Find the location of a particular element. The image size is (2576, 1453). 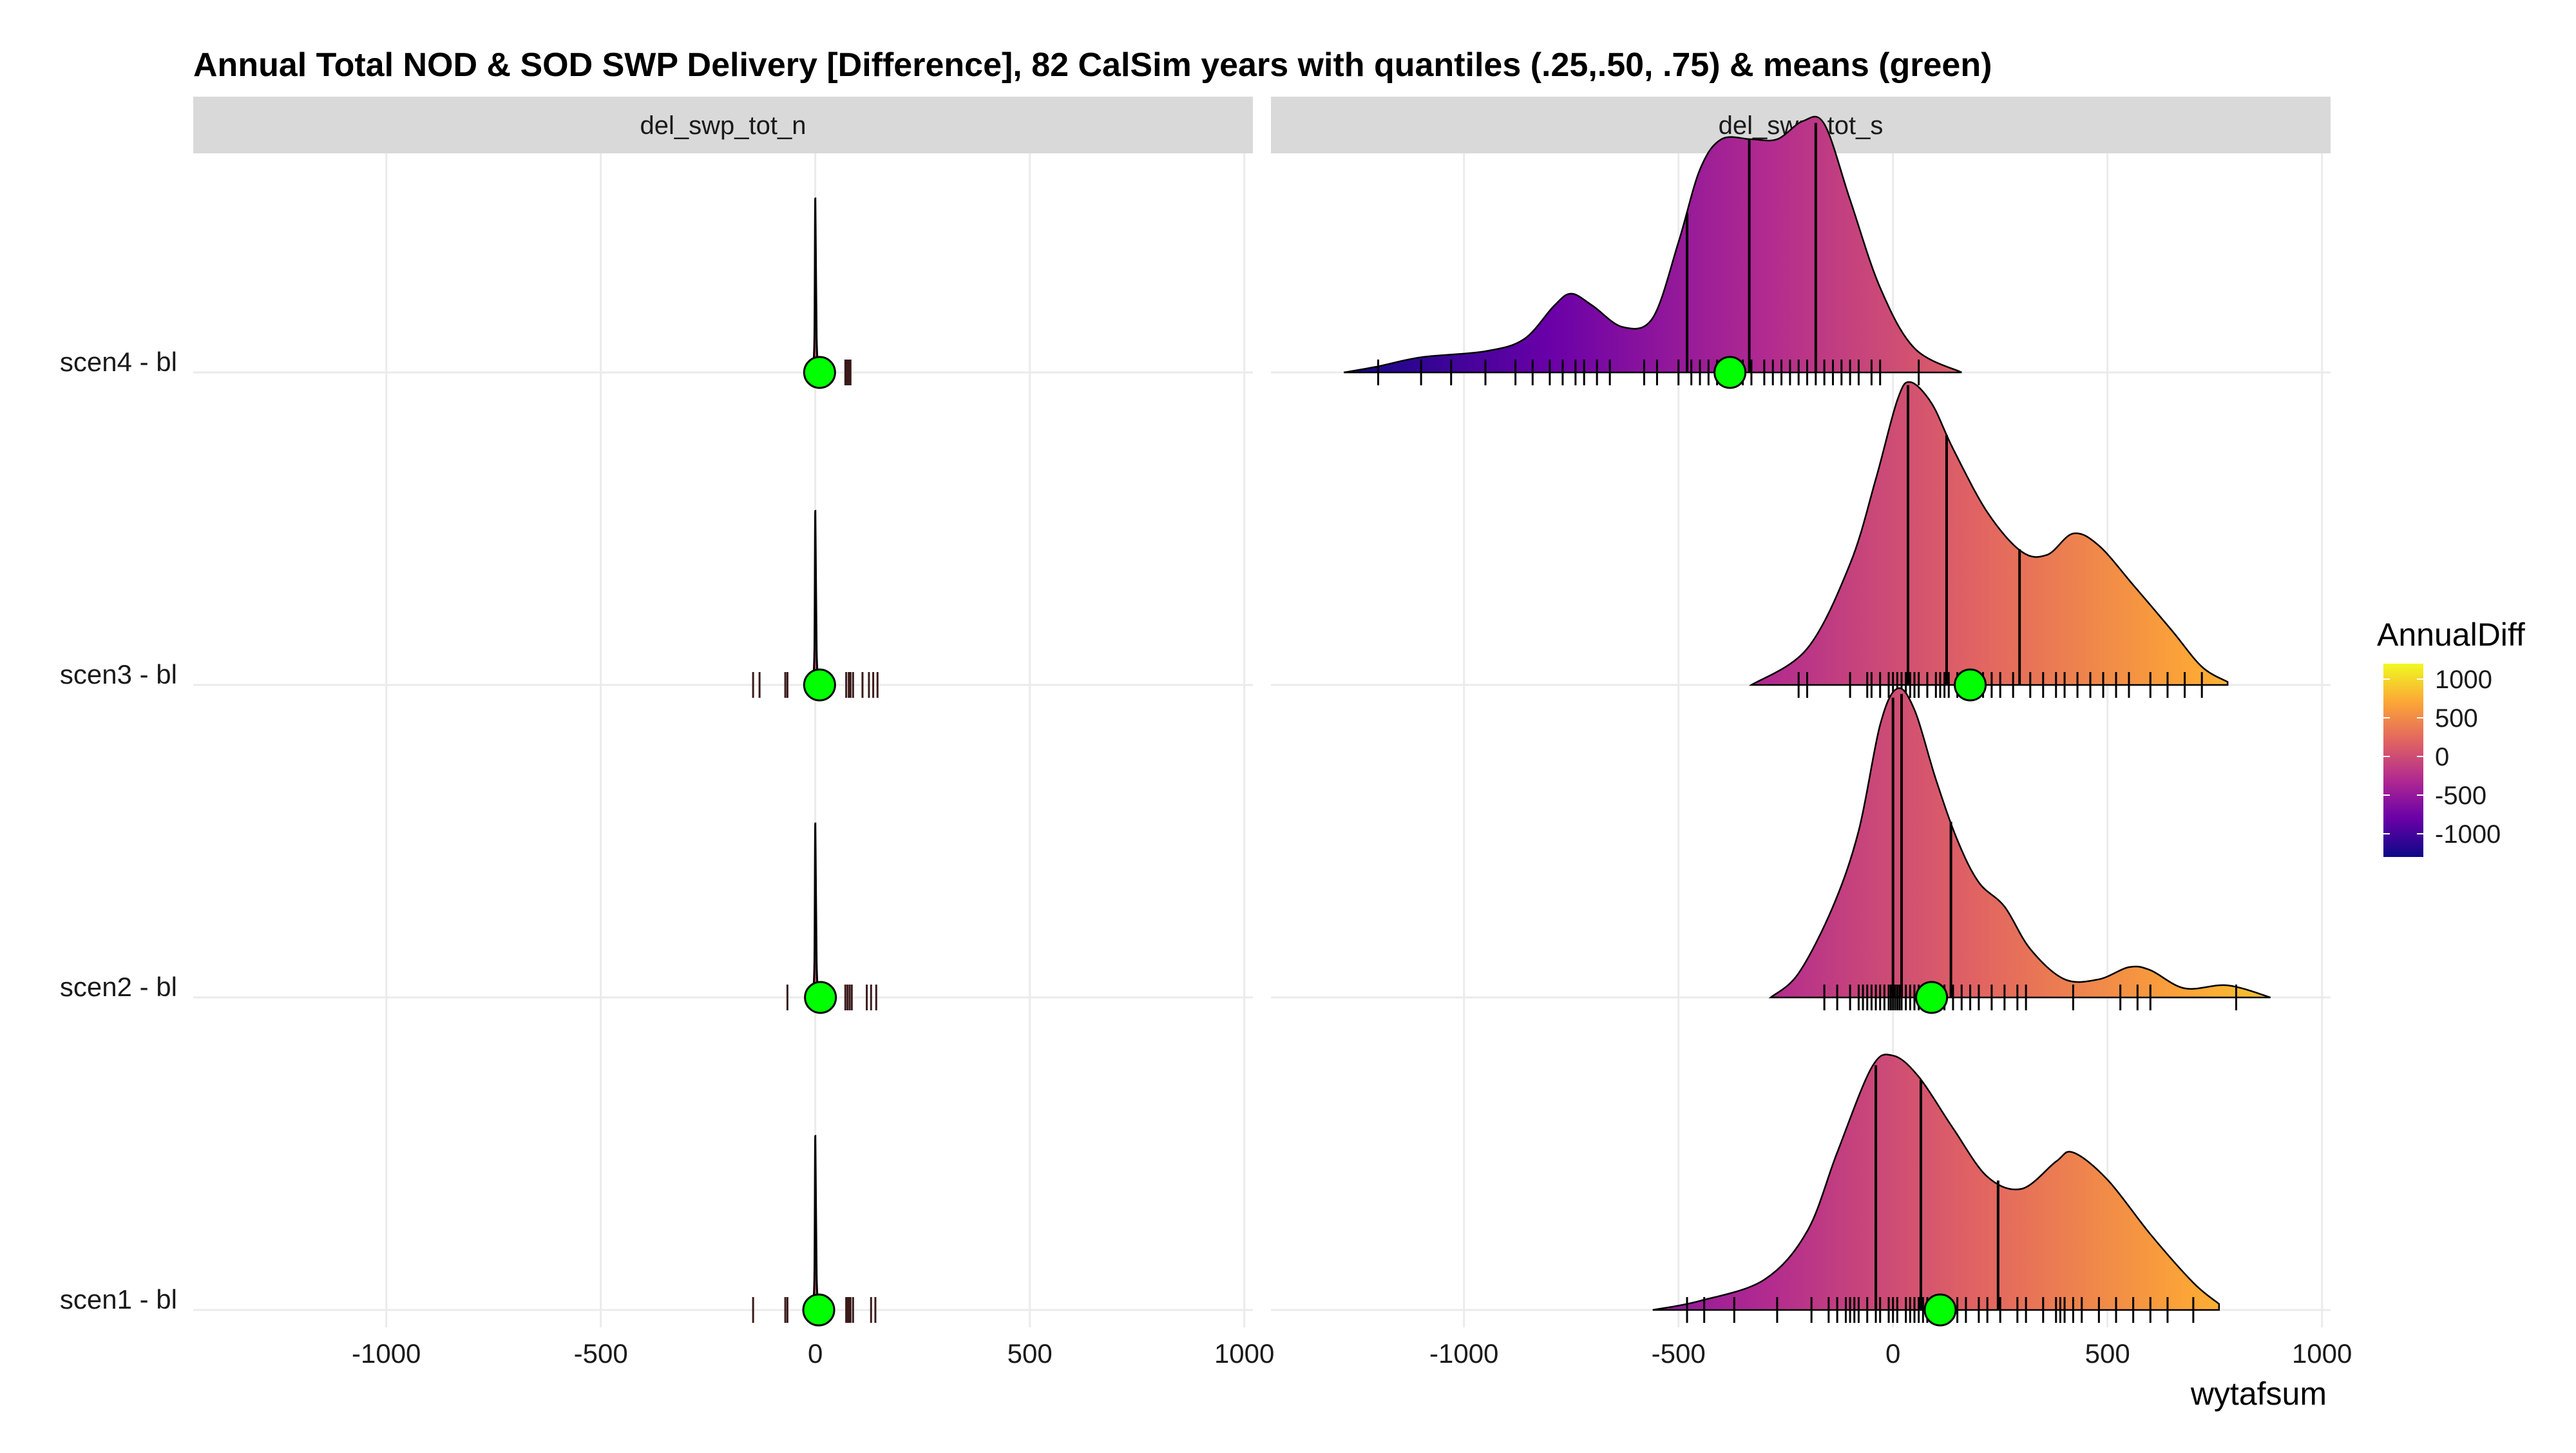

y-tick-label: scen2 - bl is located at coordinates (118, 987).